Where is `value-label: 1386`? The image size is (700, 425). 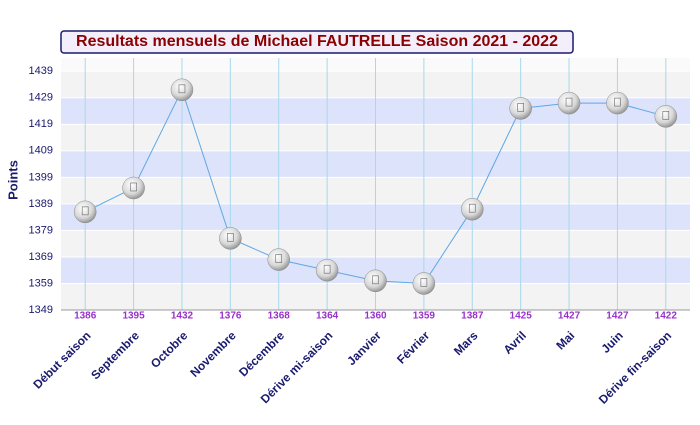 value-label: 1386 is located at coordinates (85, 316).